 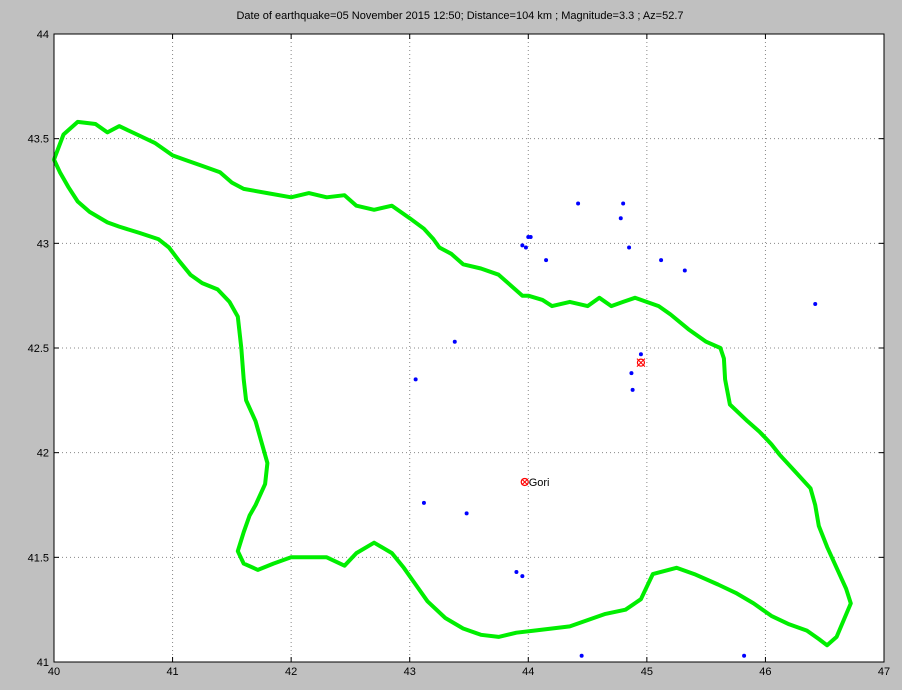 What do you see at coordinates (43, 35) in the screenshot?
I see `y-tick-label: 44` at bounding box center [43, 35].